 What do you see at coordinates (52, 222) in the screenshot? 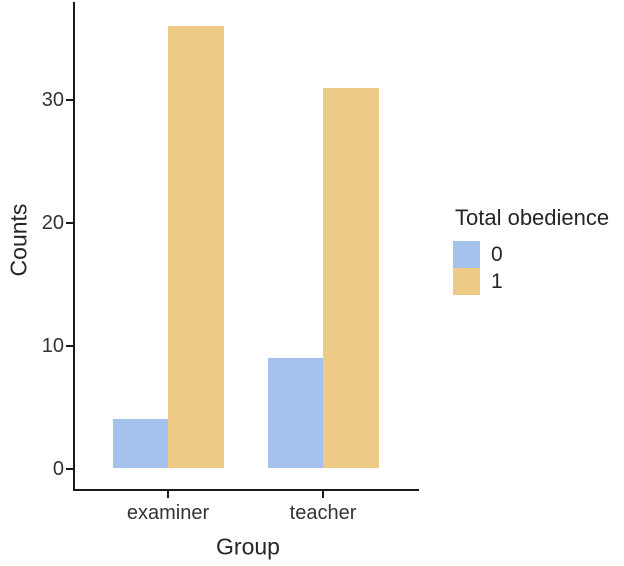
I see `y-tick-label-20: 20` at bounding box center [52, 222].